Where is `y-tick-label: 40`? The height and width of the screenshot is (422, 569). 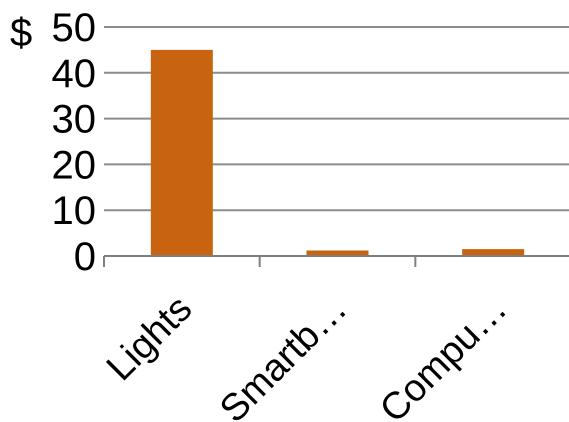
y-tick-label: 40 is located at coordinates (74, 74).